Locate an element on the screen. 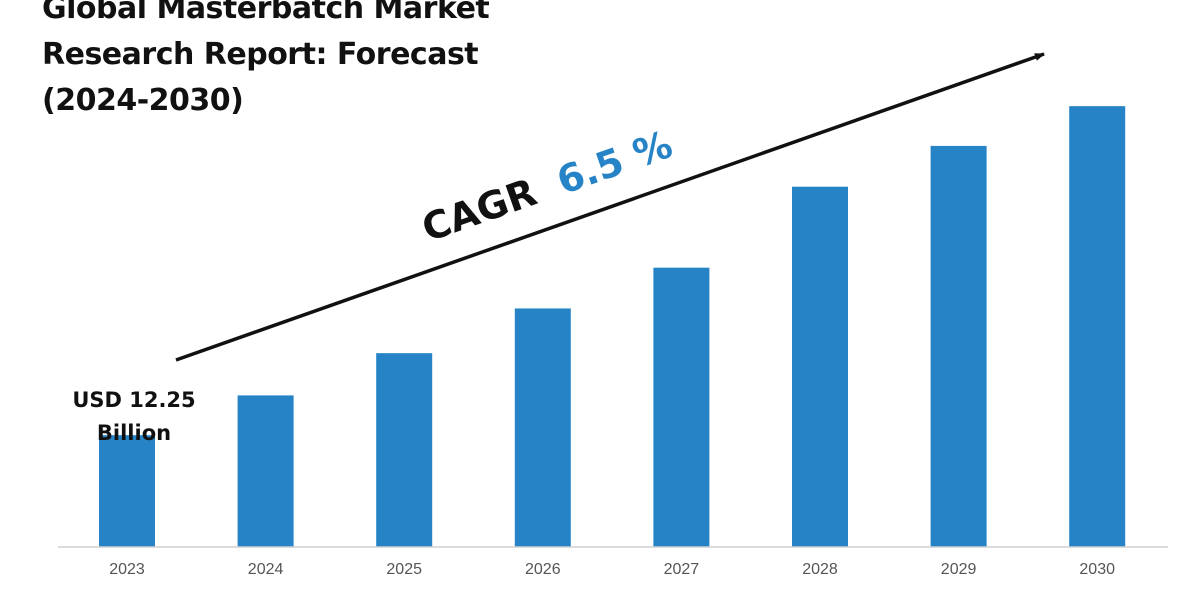 This screenshot has width=1200, height=600. chart-title-line-3: (2024-2030) is located at coordinates (143, 100).